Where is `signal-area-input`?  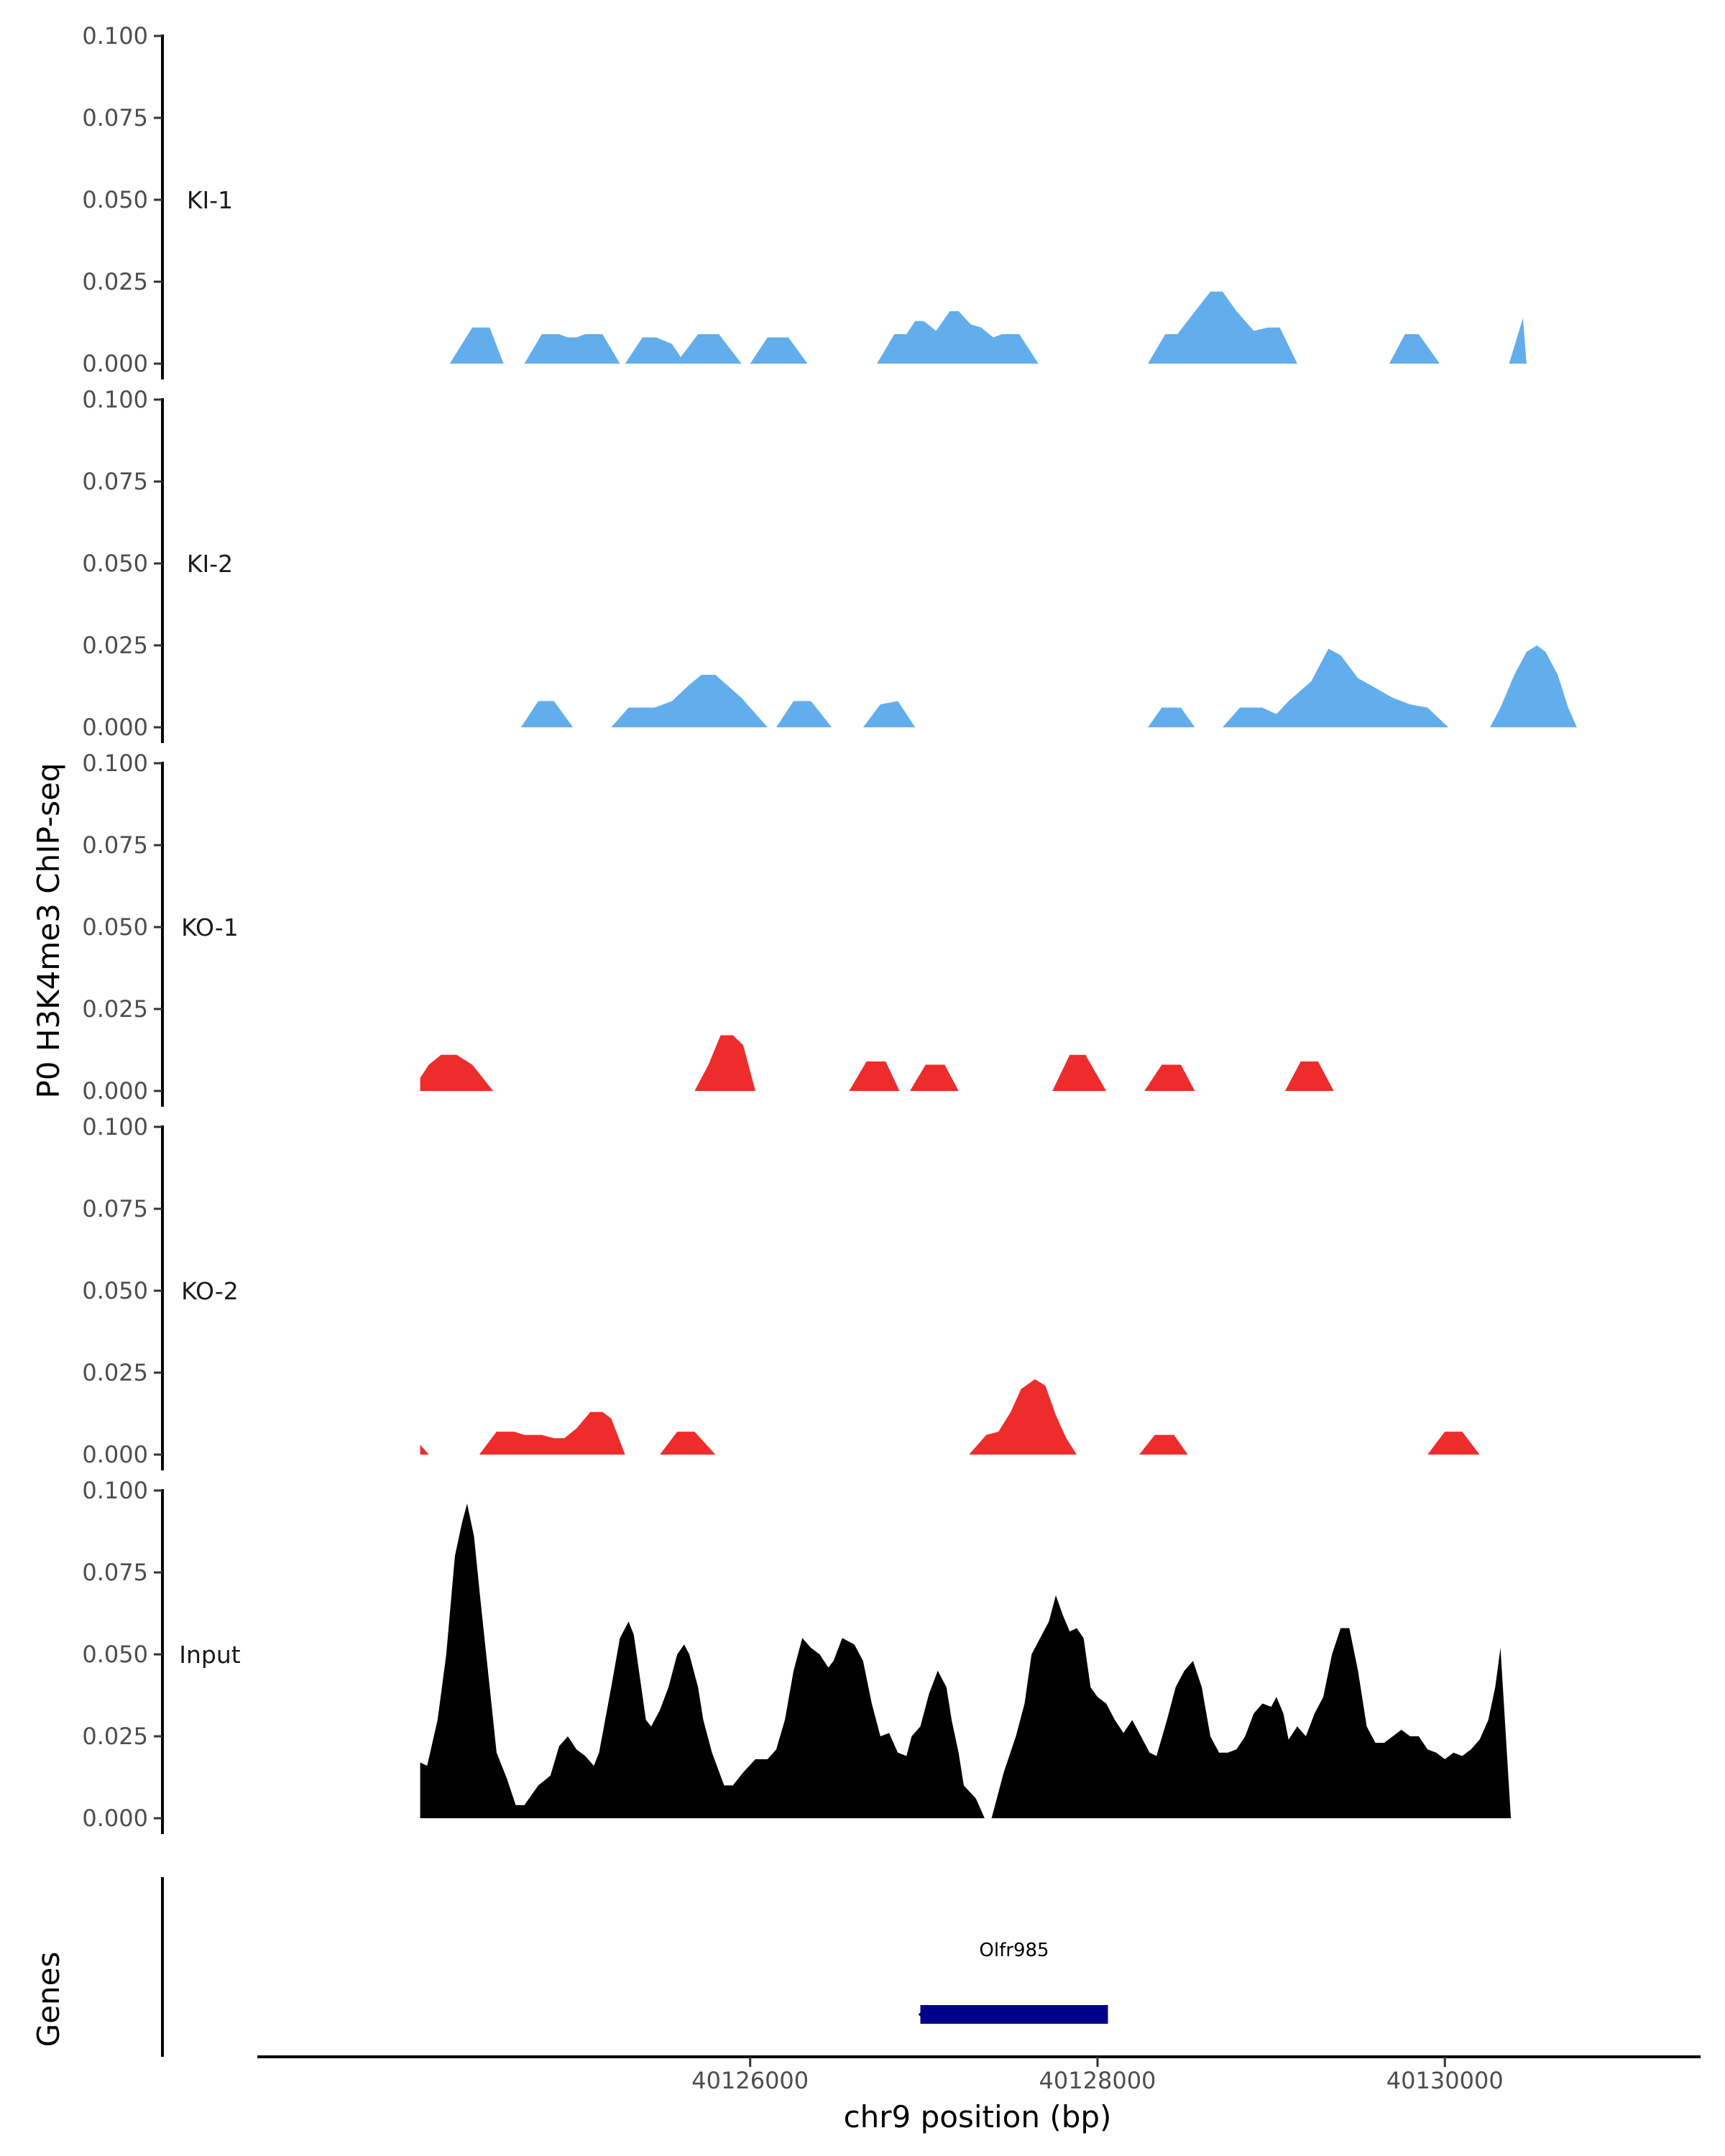 signal-area-input is located at coordinates (966, 1660).